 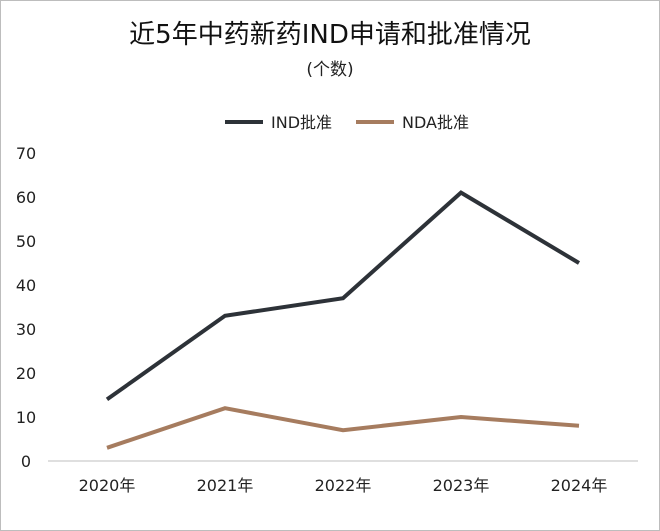 I want to click on y-tick-label: 70, so click(x=26, y=153).